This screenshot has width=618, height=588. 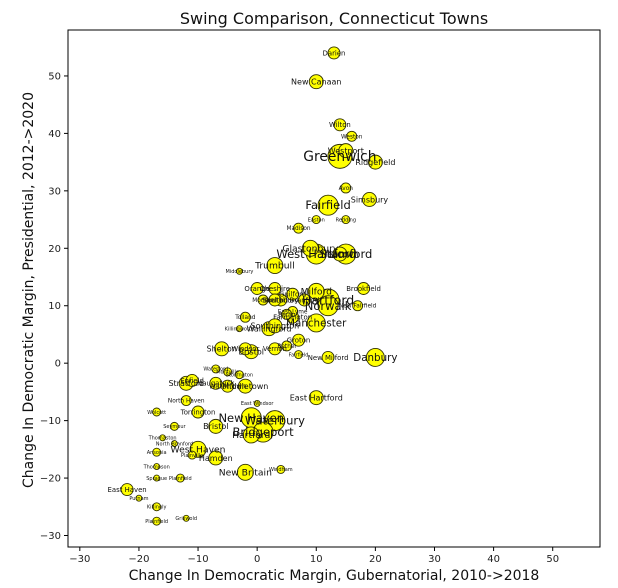 What do you see at coordinates (334, 18) in the screenshot?
I see `chart-title: Swing Comparison, Connecticut Towns` at bounding box center [334, 18].